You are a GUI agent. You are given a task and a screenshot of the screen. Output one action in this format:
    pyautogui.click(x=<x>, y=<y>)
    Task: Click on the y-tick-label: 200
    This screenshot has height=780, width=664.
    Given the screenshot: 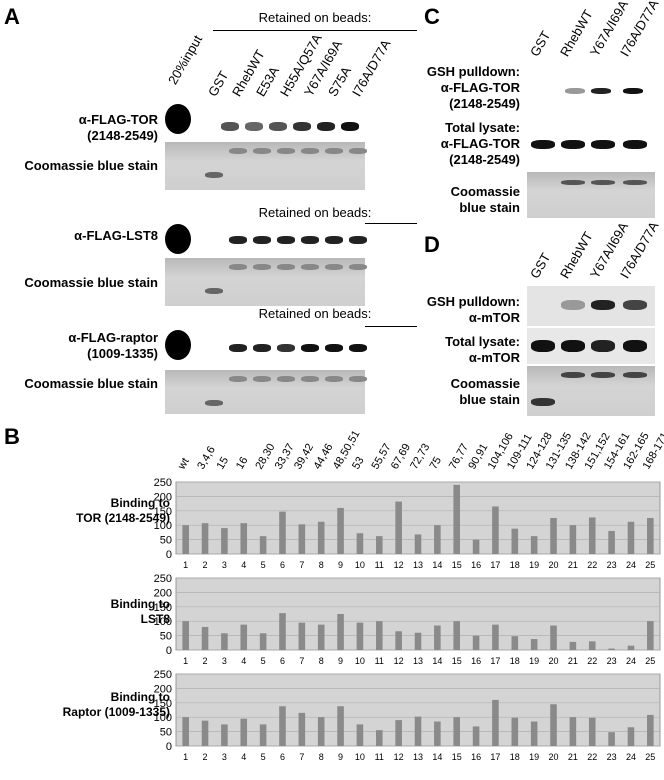 What is the action you would take?
    pyautogui.click(x=163, y=689)
    